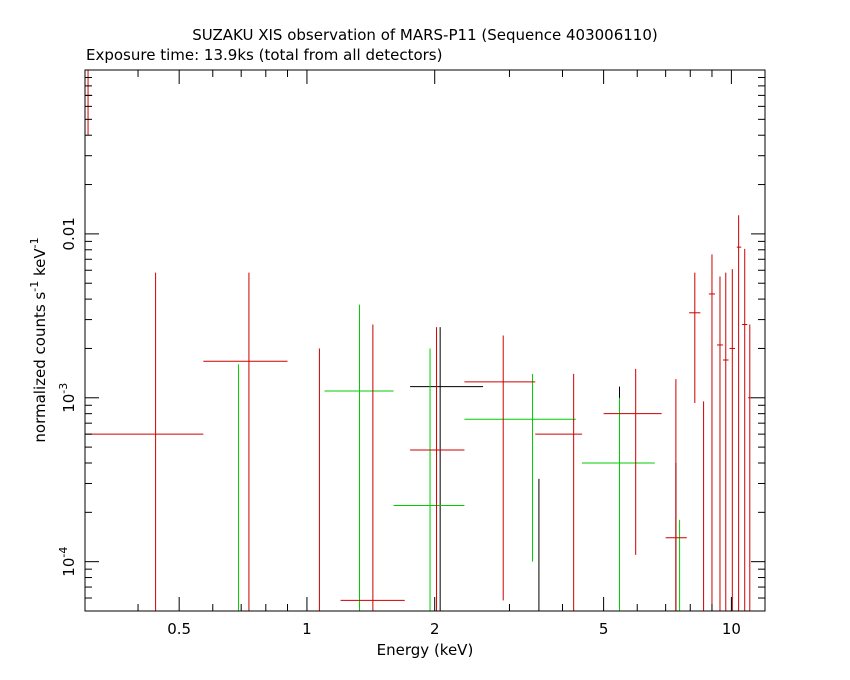 The image size is (850, 680). I want to click on y-tick-label: 10-3, so click(67, 398).